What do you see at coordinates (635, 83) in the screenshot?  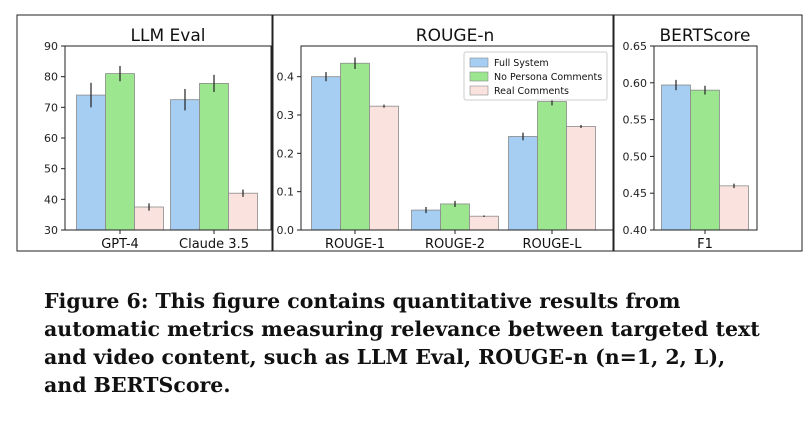 I see `y-tick-label: 0.60` at bounding box center [635, 83].